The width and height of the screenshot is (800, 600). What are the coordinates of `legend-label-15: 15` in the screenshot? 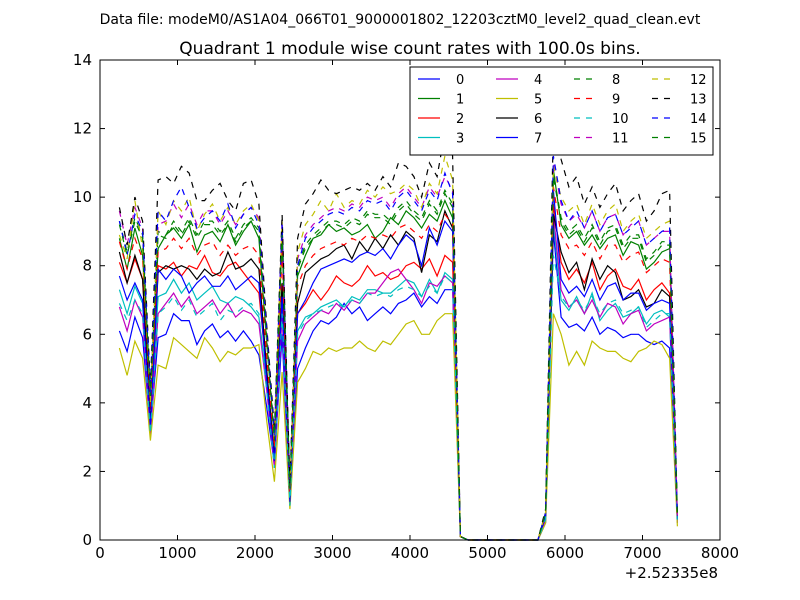 It's located at (698, 139).